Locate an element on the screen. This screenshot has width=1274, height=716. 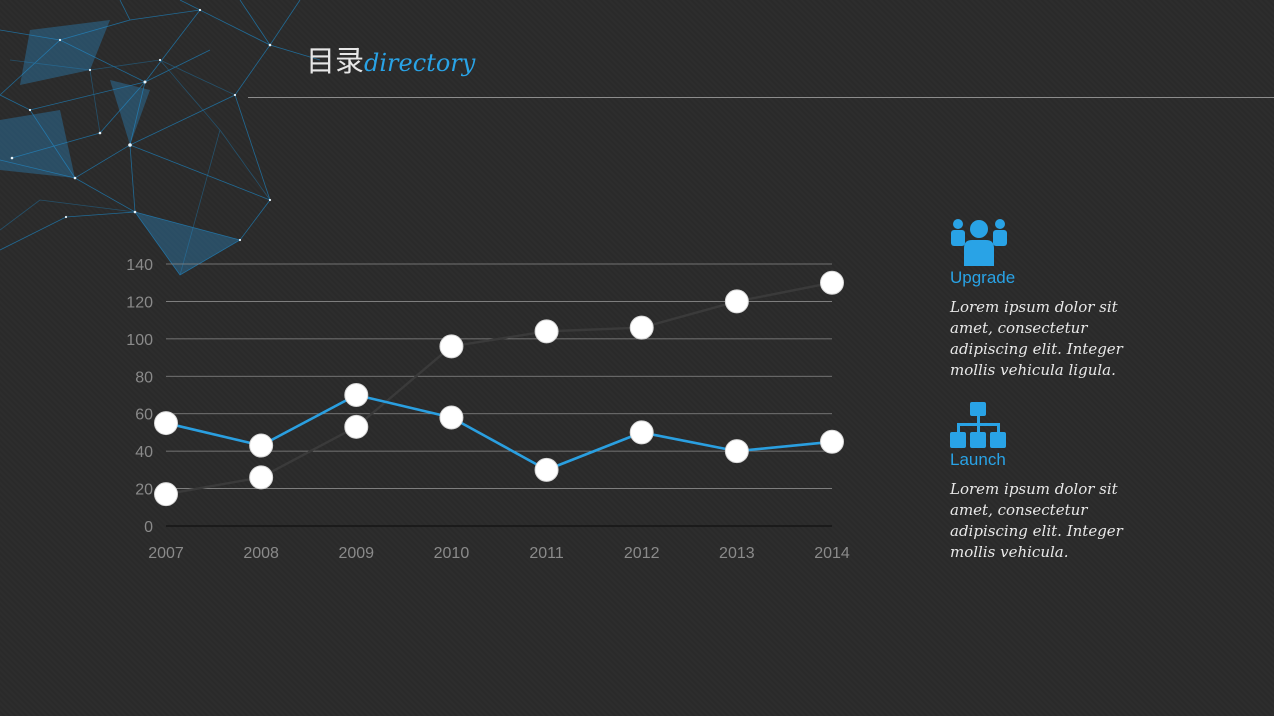
y-tick-label: 40 is located at coordinates (144, 452).